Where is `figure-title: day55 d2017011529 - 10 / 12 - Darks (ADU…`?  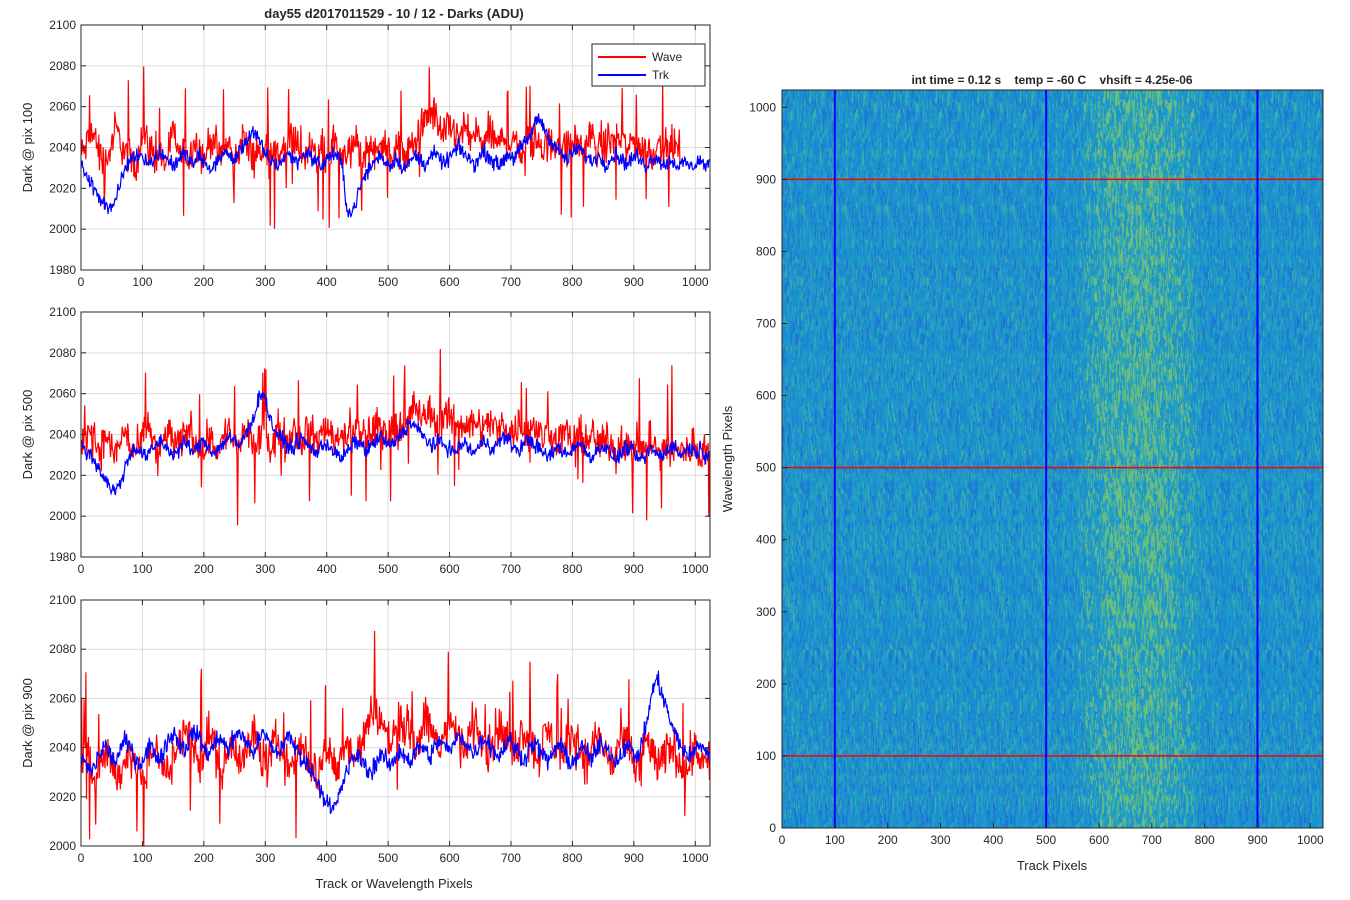
figure-title: day55 d2017011529 - 10 / 12 - Darks (ADU… is located at coordinates (393, 13).